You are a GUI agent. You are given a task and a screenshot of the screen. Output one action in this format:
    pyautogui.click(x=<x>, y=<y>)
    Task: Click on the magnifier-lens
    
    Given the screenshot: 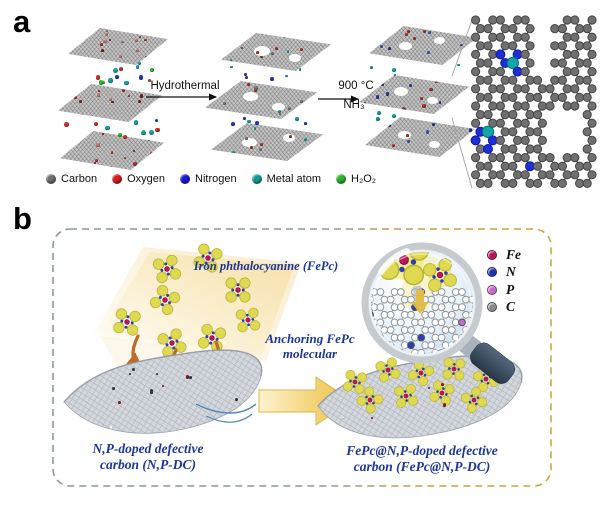 What is the action you would take?
    pyautogui.click(x=422, y=303)
    